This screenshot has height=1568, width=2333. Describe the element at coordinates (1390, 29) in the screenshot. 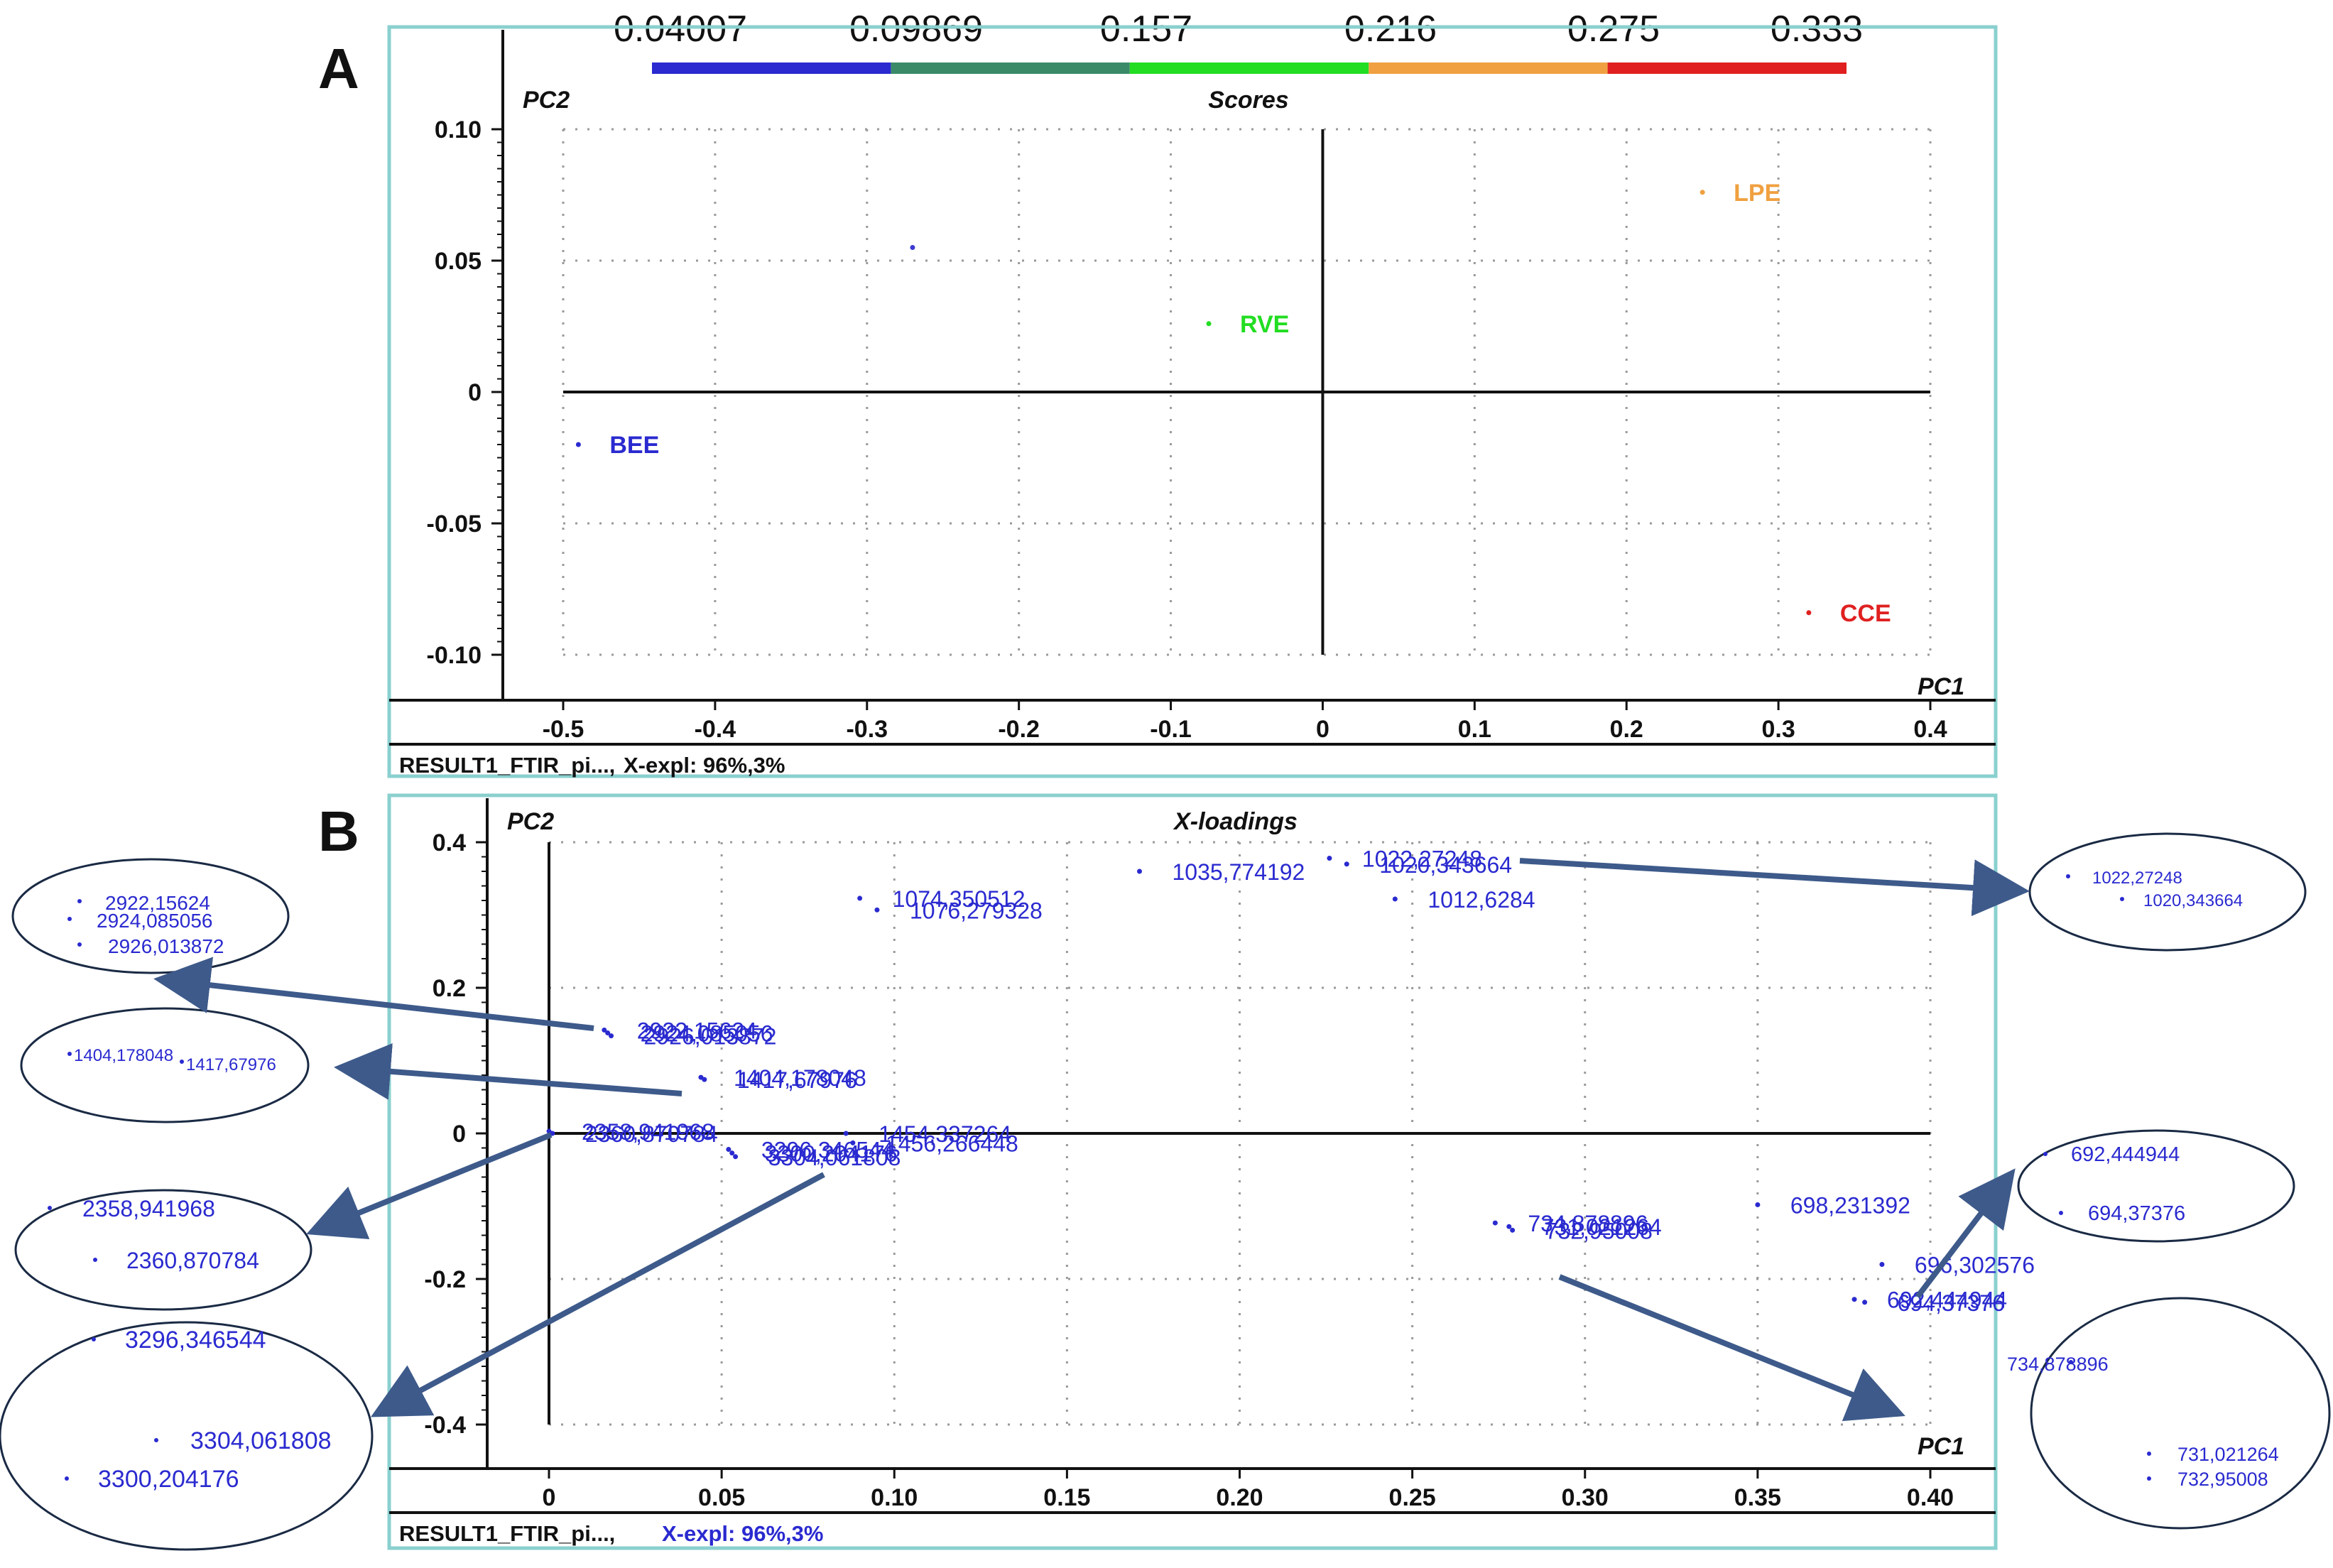

I see `colorbar-tick-label: 0.216` at that location.